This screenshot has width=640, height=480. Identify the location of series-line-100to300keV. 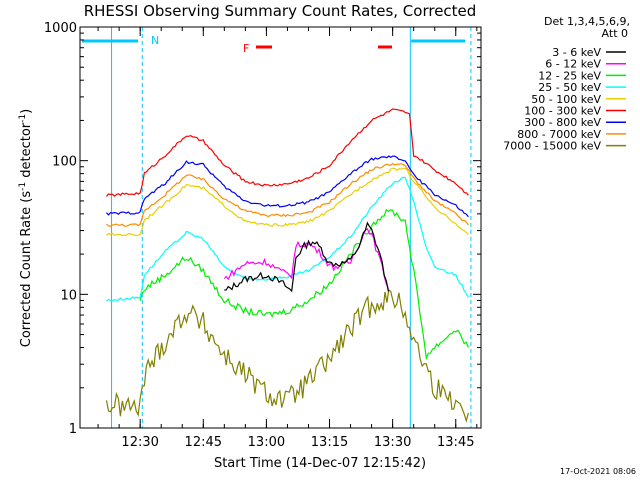
(287, 152).